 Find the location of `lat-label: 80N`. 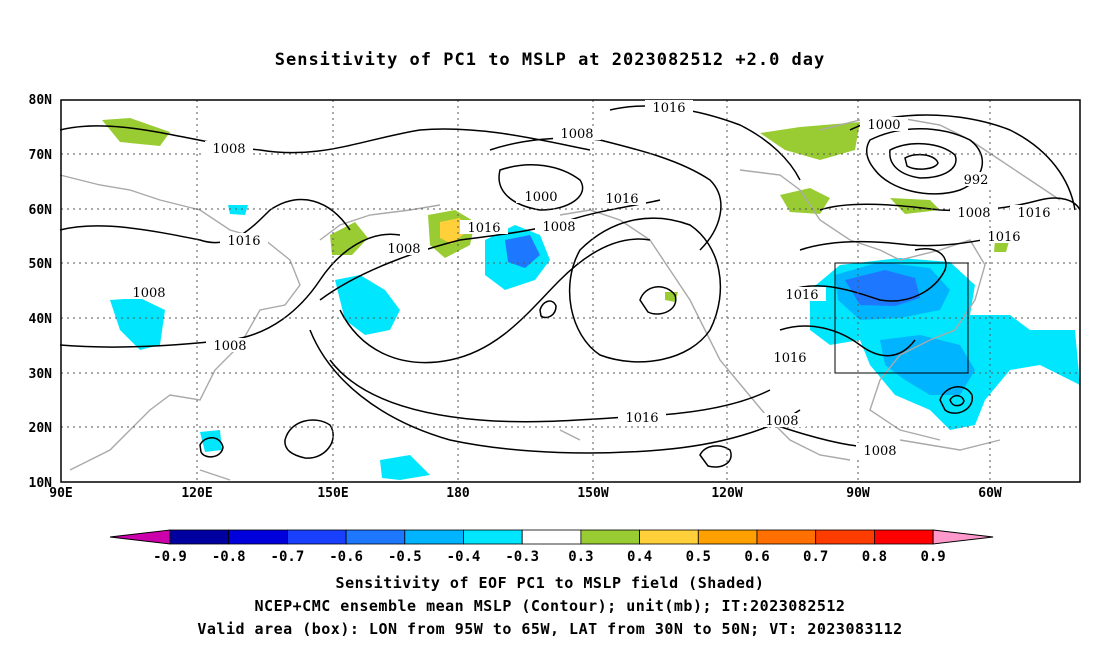

lat-label: 80N is located at coordinates (41, 100).